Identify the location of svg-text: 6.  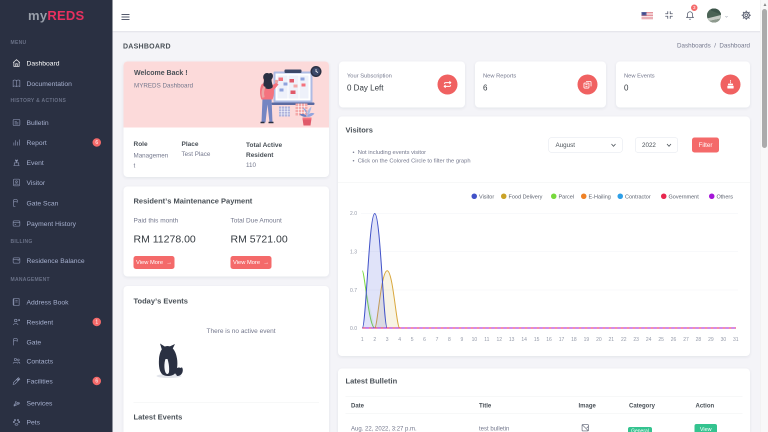
(424, 340).